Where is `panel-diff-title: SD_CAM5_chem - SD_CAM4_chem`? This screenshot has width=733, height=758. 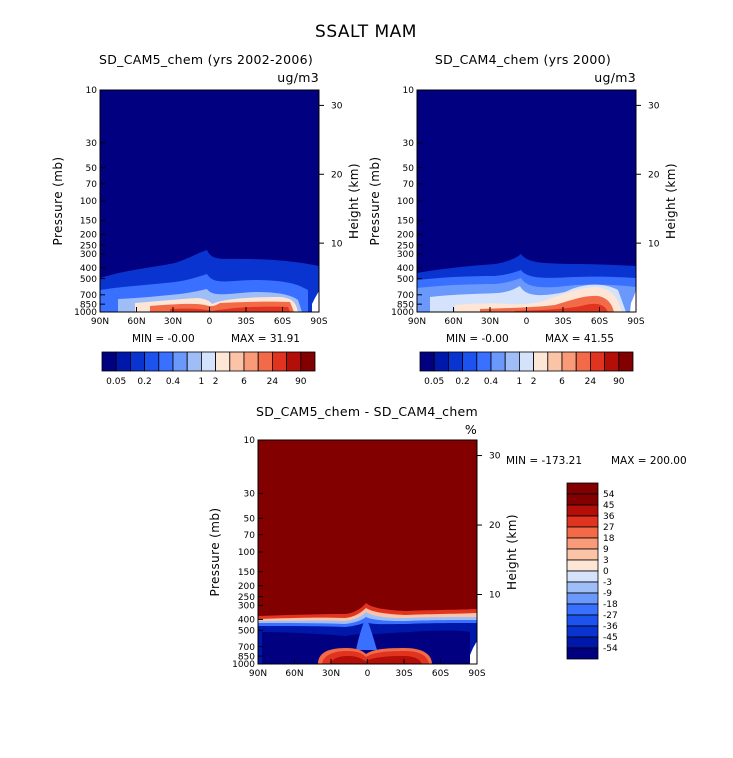 panel-diff-title: SD_CAM5_chem - SD_CAM4_chem is located at coordinates (367, 411).